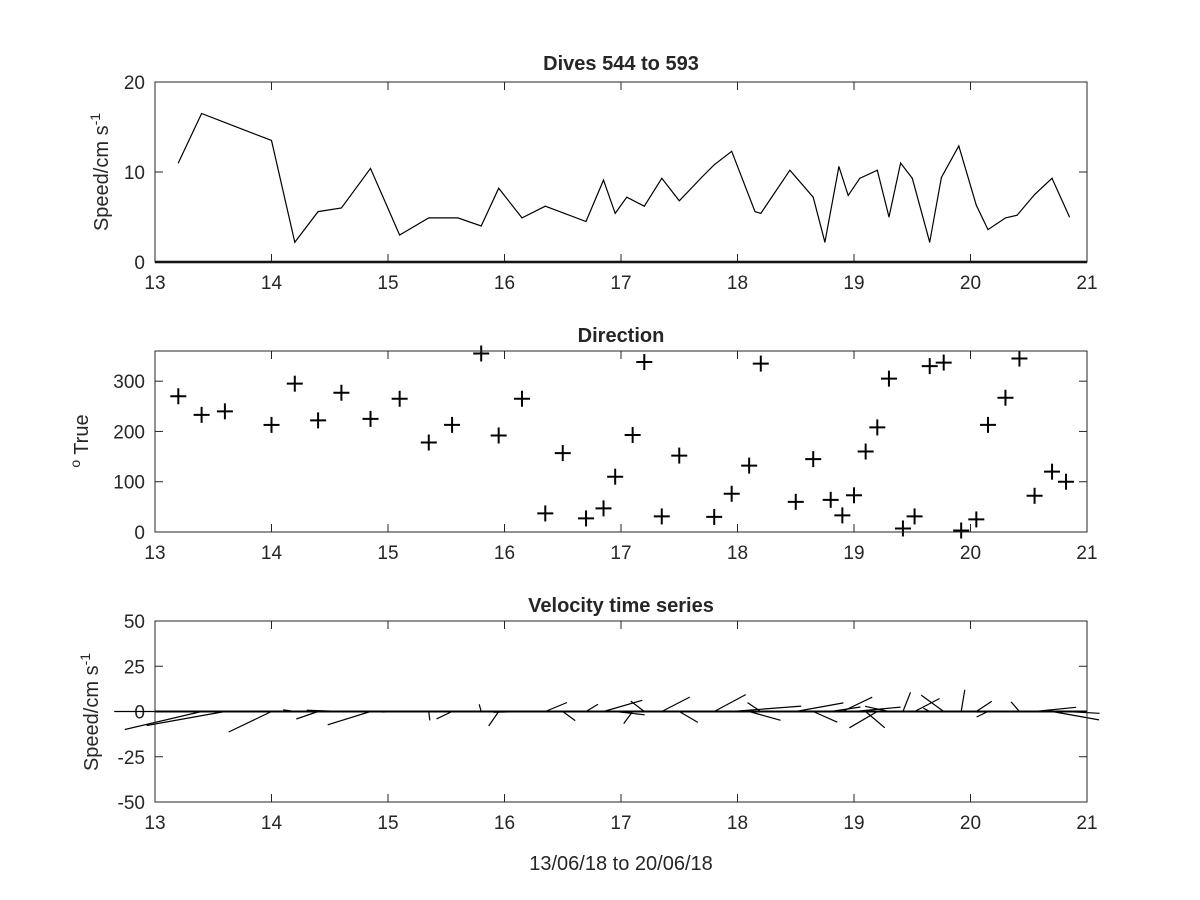  What do you see at coordinates (1086, 823) in the screenshot?
I see `x-tick-label: 21` at bounding box center [1086, 823].